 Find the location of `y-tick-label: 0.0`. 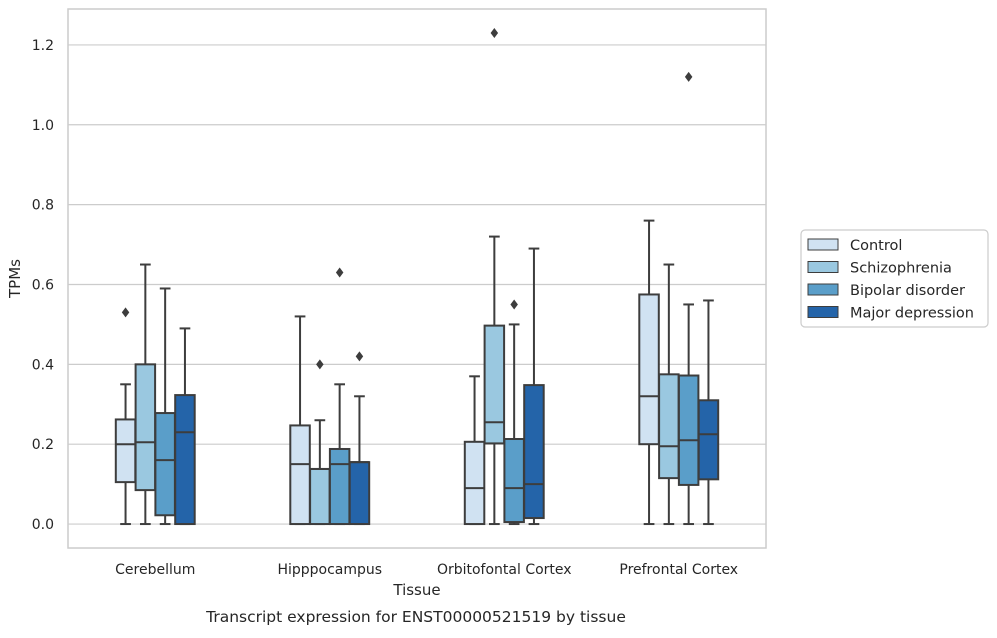

y-tick-label: 0.0 is located at coordinates (43, 525).